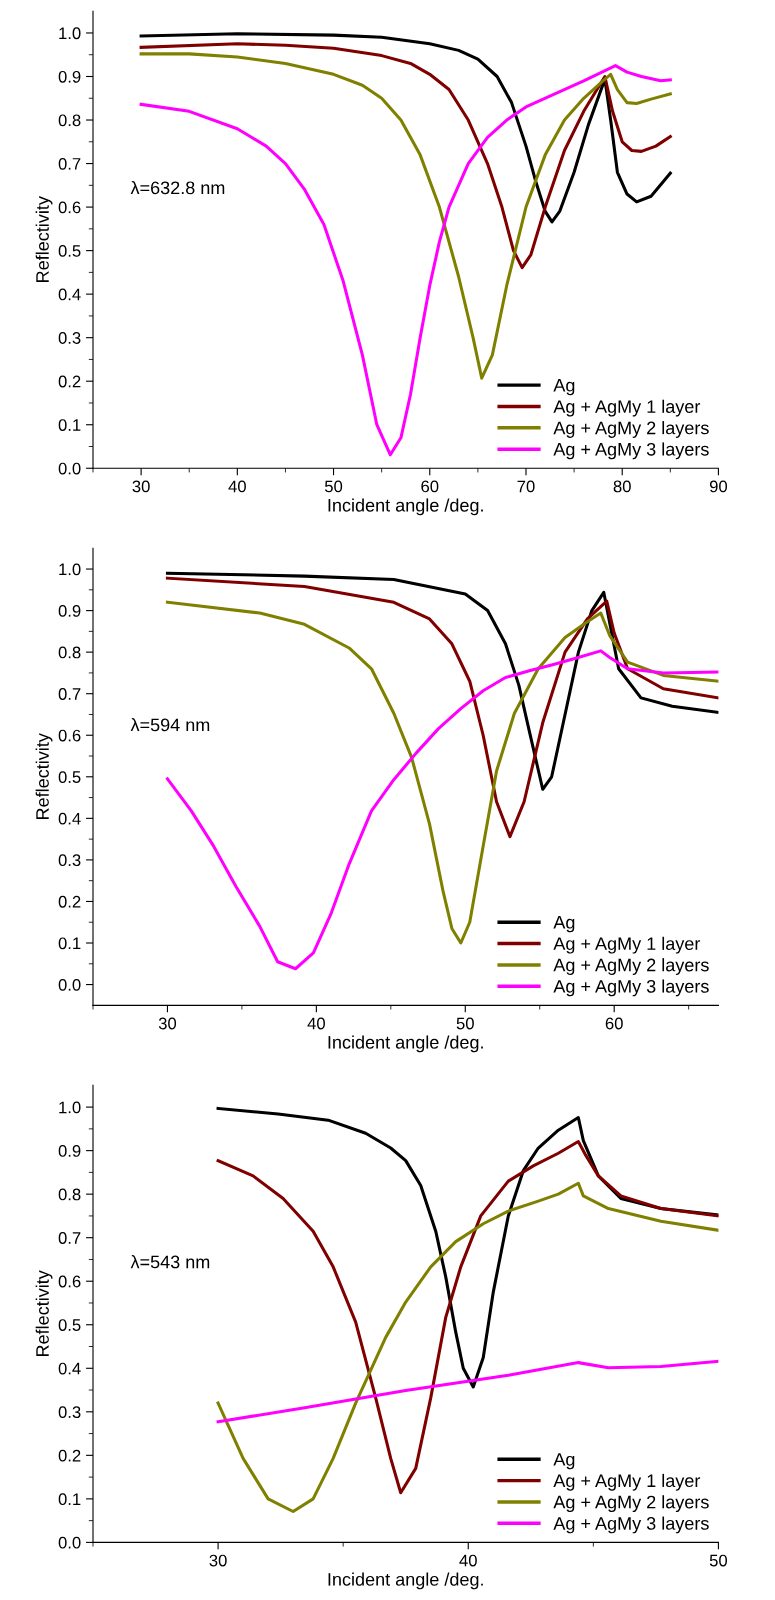  What do you see at coordinates (177, 187) in the screenshot?
I see `annotation: λ=632.8 nm` at bounding box center [177, 187].